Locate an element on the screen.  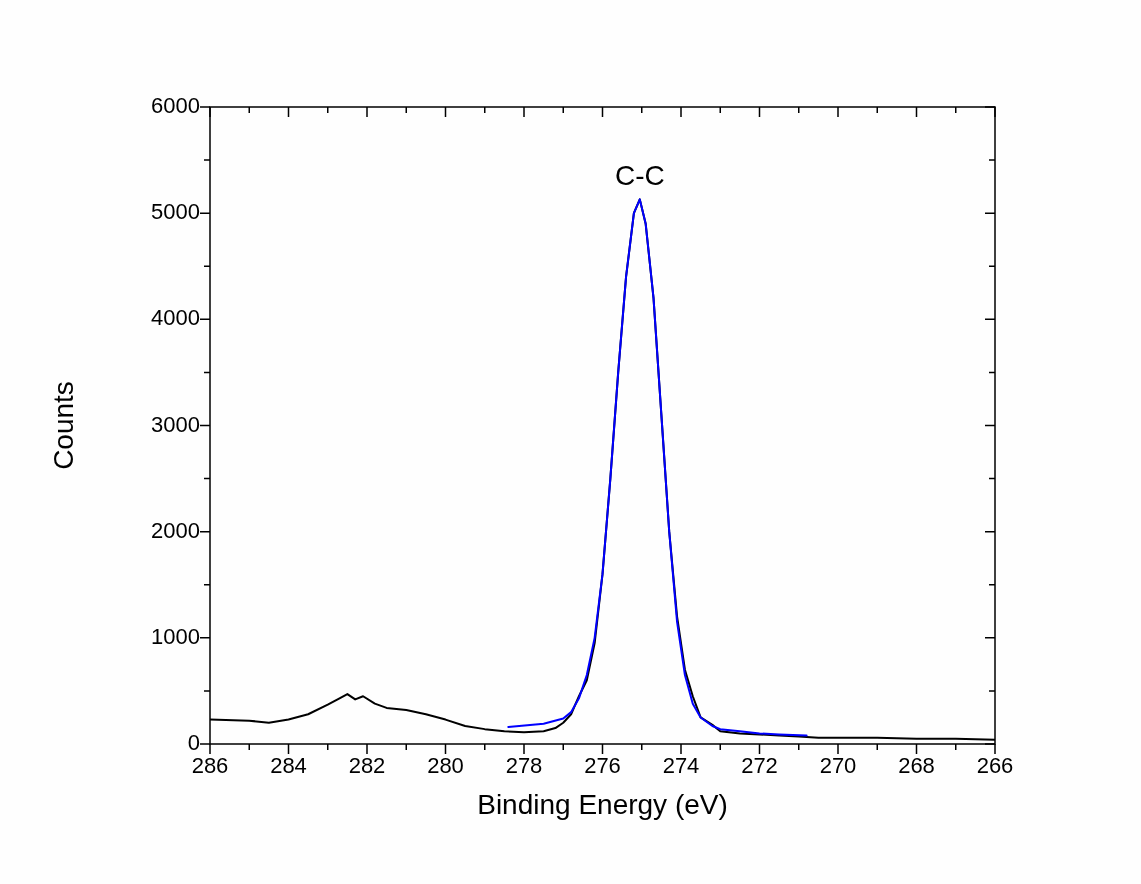
y-tick-label: 5000 is located at coordinates (175, 212).